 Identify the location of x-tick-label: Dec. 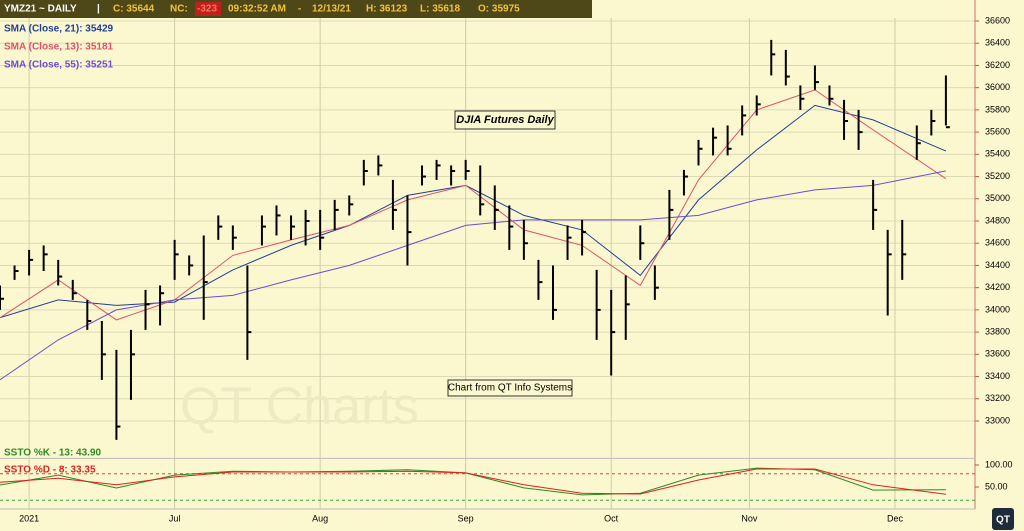
(895, 518).